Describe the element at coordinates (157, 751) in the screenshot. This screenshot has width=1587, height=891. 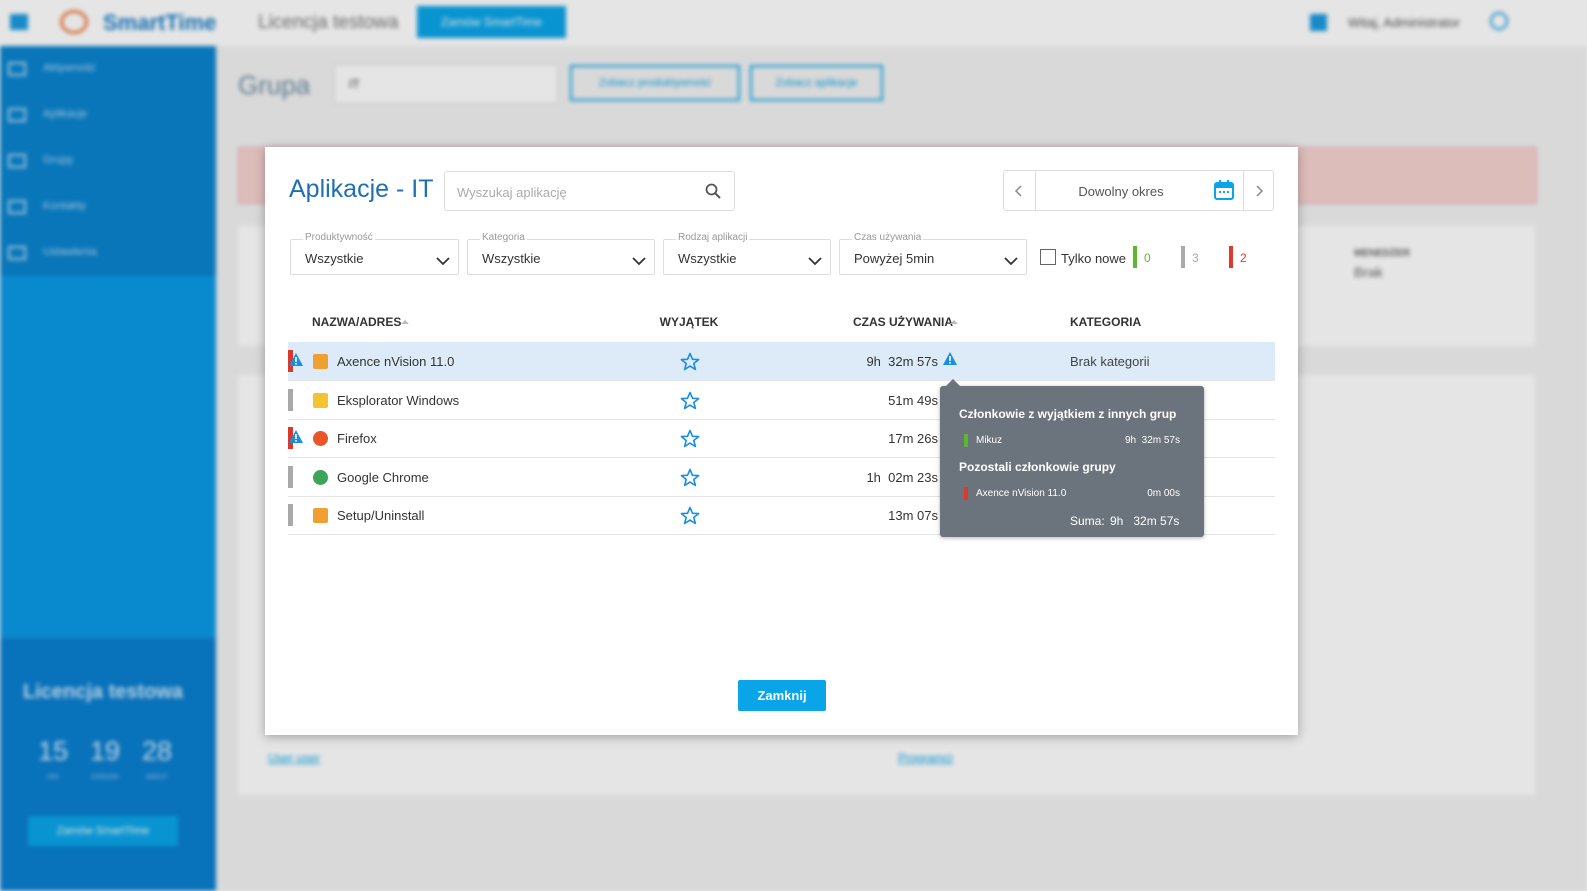
I see `countdown-value: 28` at that location.